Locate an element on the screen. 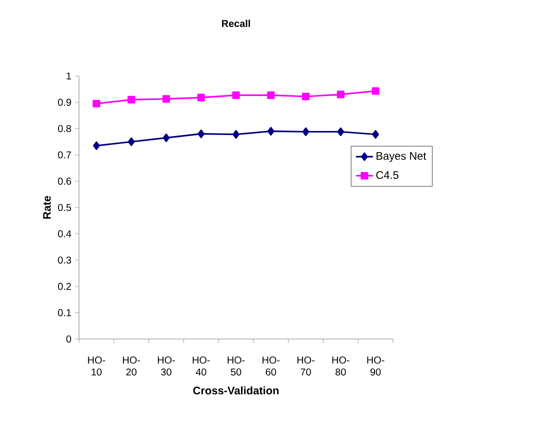 The image size is (558, 421). y-tick-label: 0.9 is located at coordinates (65, 102).